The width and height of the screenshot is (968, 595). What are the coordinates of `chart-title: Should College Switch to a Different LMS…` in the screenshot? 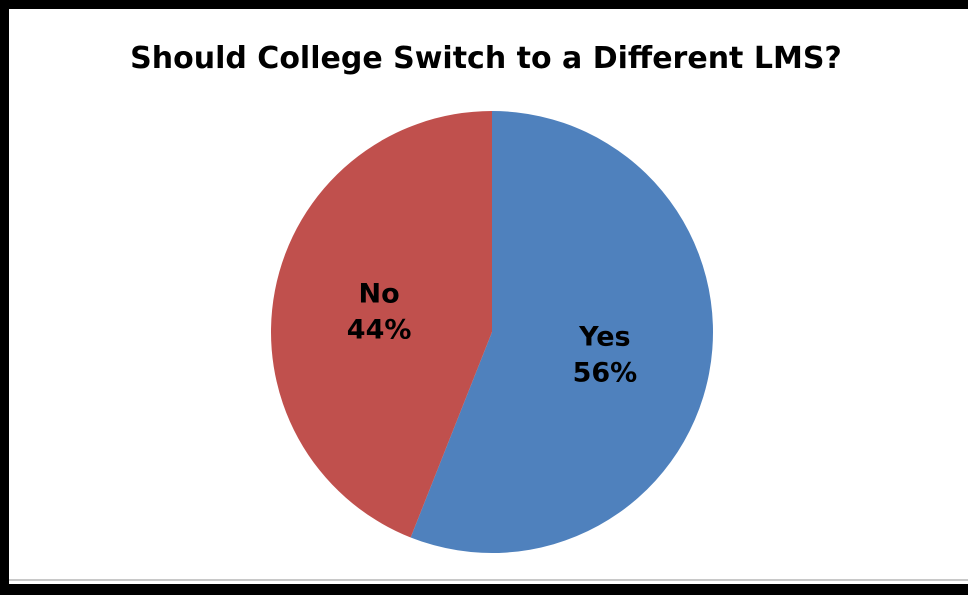 It's located at (486, 58).